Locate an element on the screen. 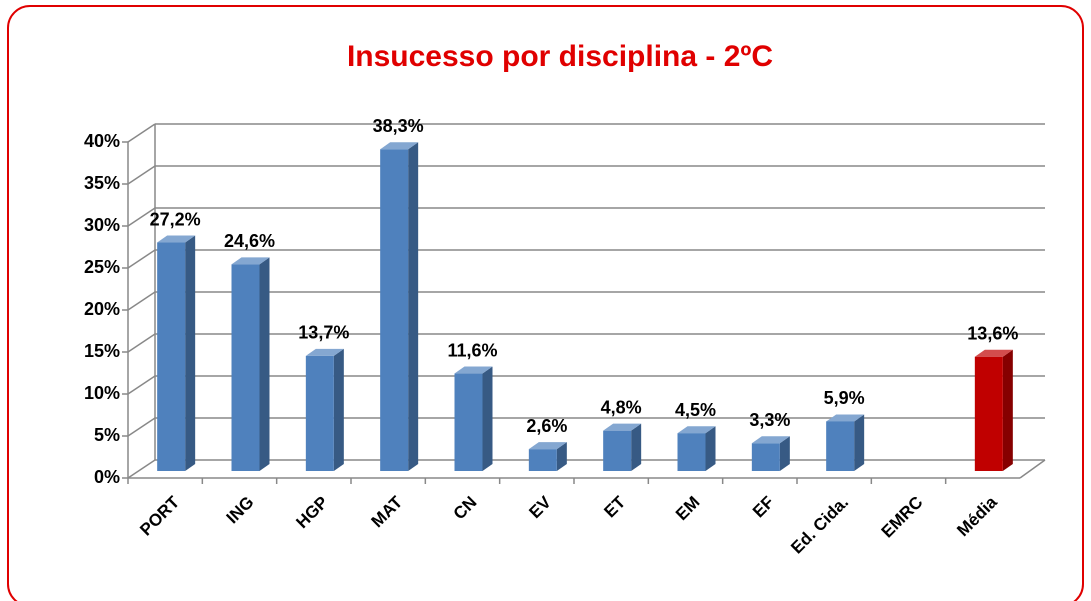 The height and width of the screenshot is (601, 1091). y-tick-label: 0% is located at coordinates (107, 477).